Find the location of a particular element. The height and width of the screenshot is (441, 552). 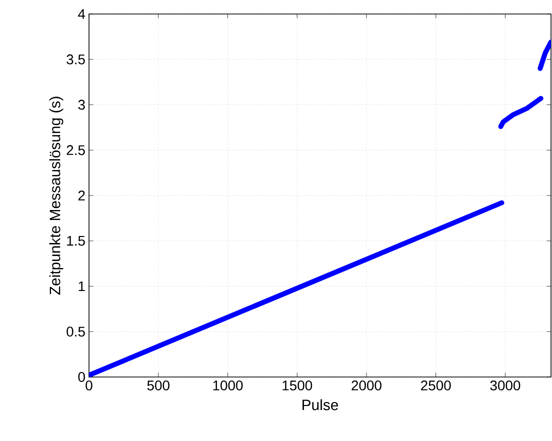

y-axis-title: Zeitpunkte Messauslösung (s) is located at coordinates (56, 195).